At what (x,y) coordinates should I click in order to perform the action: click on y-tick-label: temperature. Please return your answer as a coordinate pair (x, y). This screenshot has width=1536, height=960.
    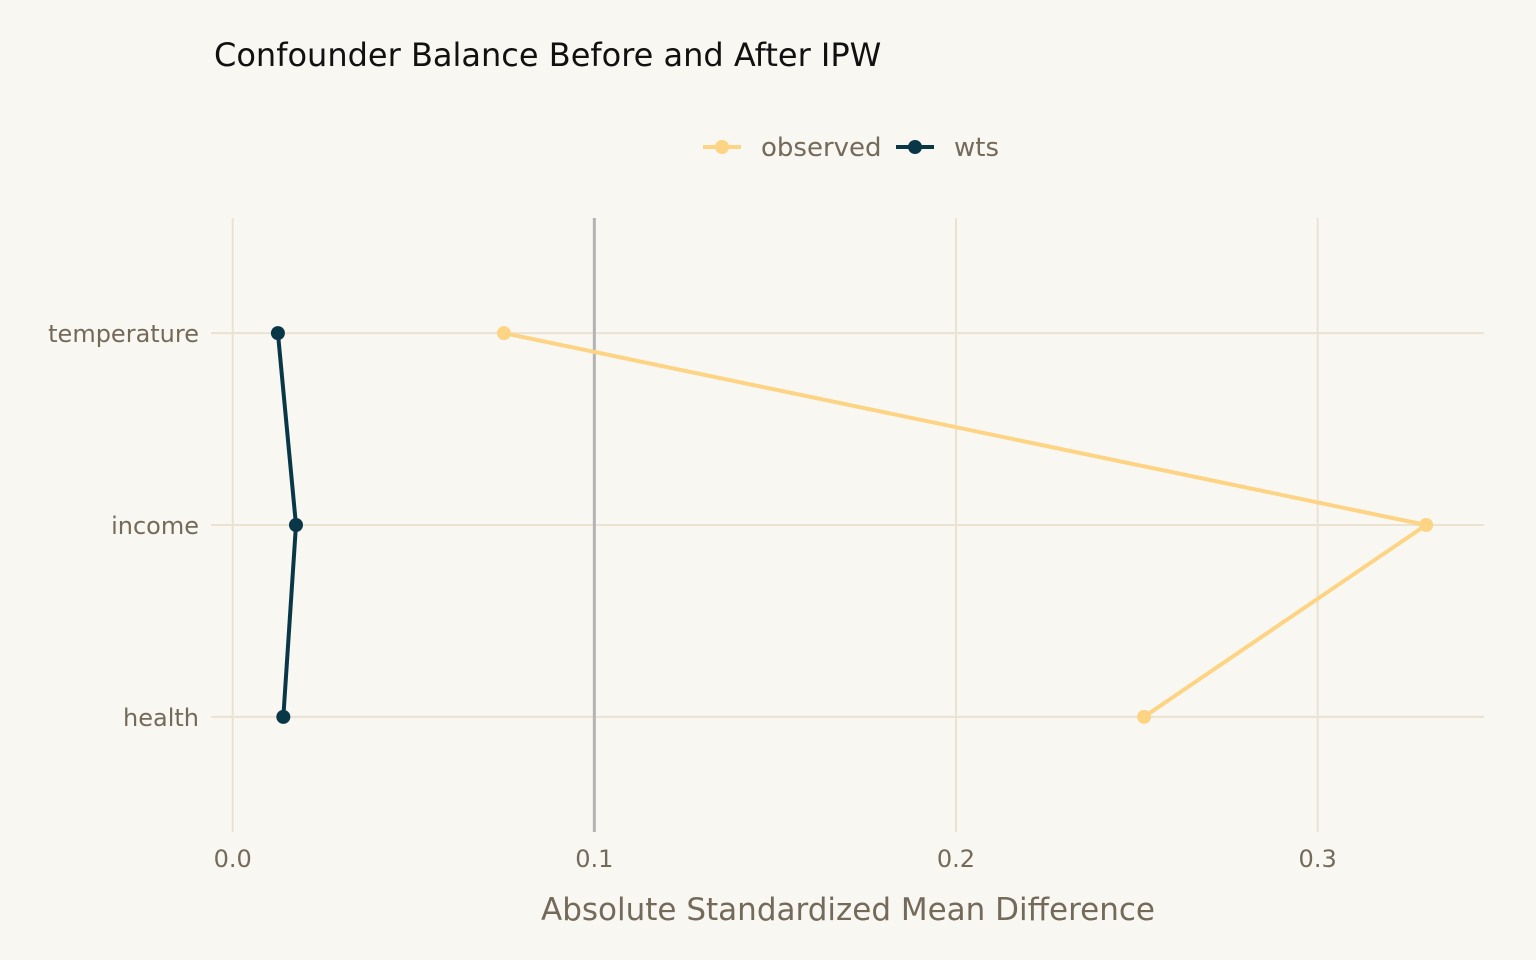
    Looking at the image, I should click on (123, 334).